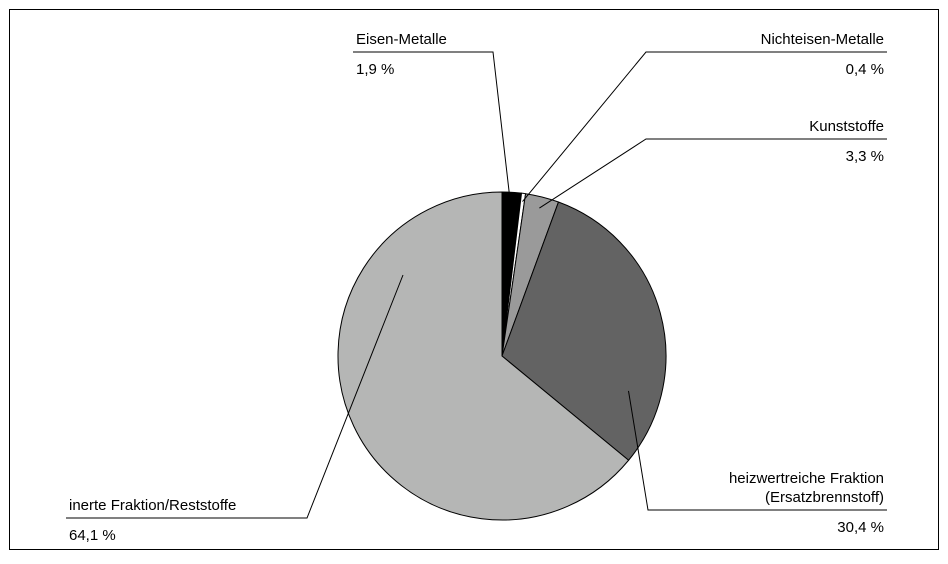  Describe the element at coordinates (92, 535) in the screenshot. I see `slice-value-inerte-fraktion-reststoffe: 64,1 %` at that location.